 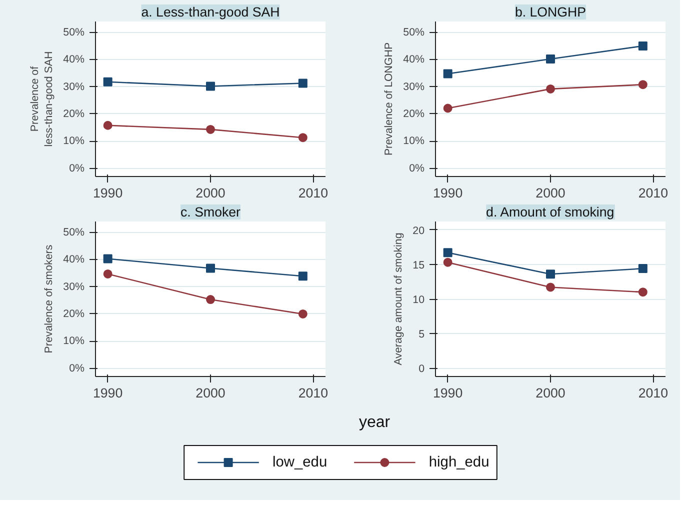 What do you see at coordinates (211, 212) in the screenshot?
I see `chart-title: c. Smoker` at bounding box center [211, 212].